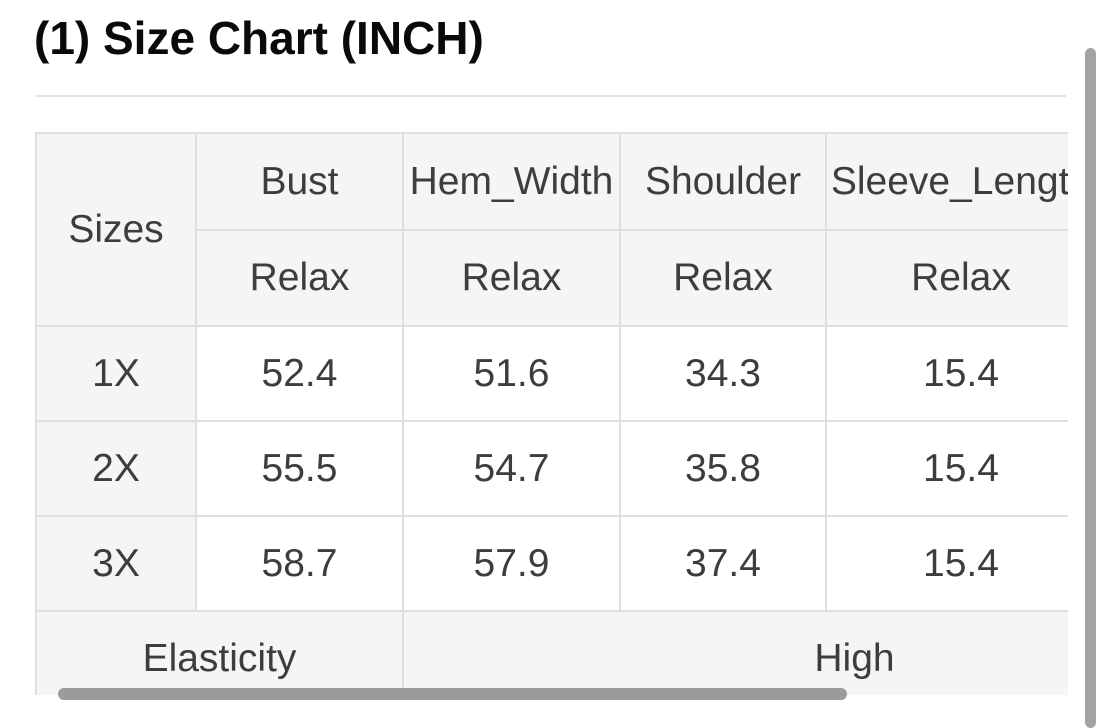 The height and width of the screenshot is (728, 1100). Describe the element at coordinates (299, 278) in the screenshot. I see `fit-header-bust: Relax` at that location.